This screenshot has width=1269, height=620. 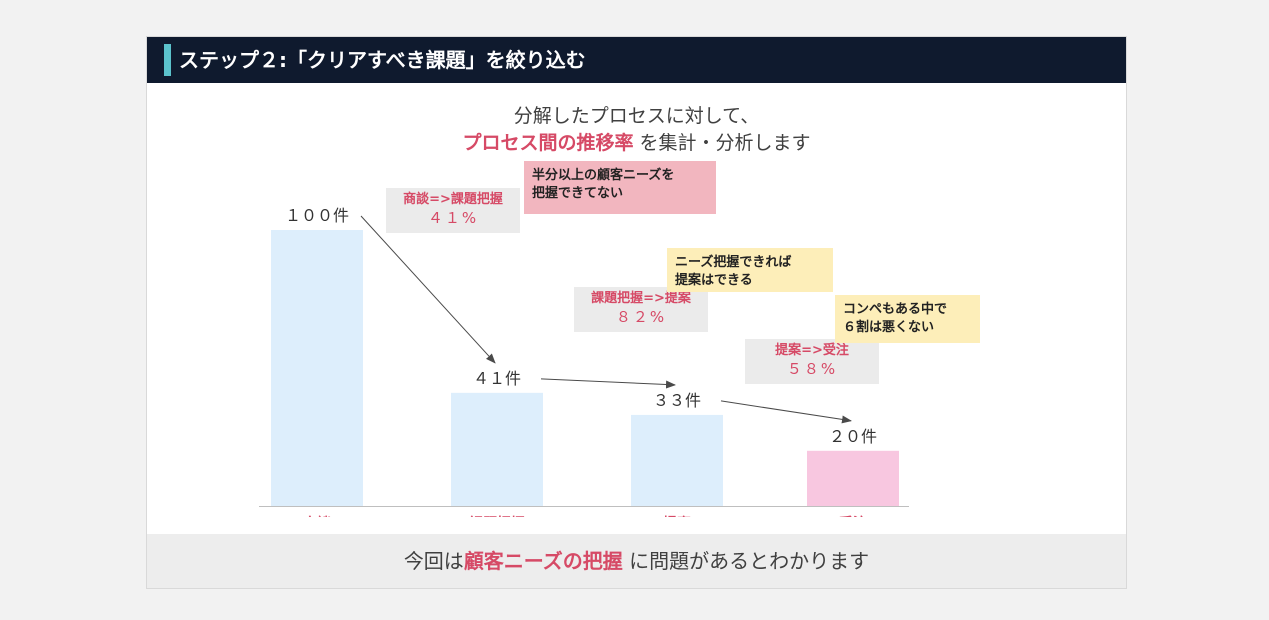 I want to click on annotation-note-text: コンペもある中で ６割は悪くない, so click(x=895, y=318).